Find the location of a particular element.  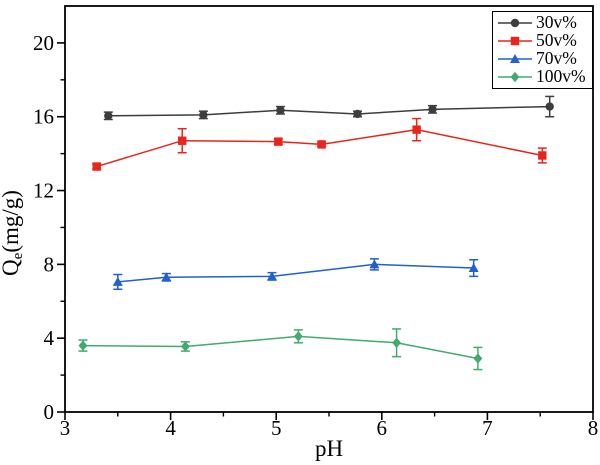

x-axis-title: pH is located at coordinates (329, 448).